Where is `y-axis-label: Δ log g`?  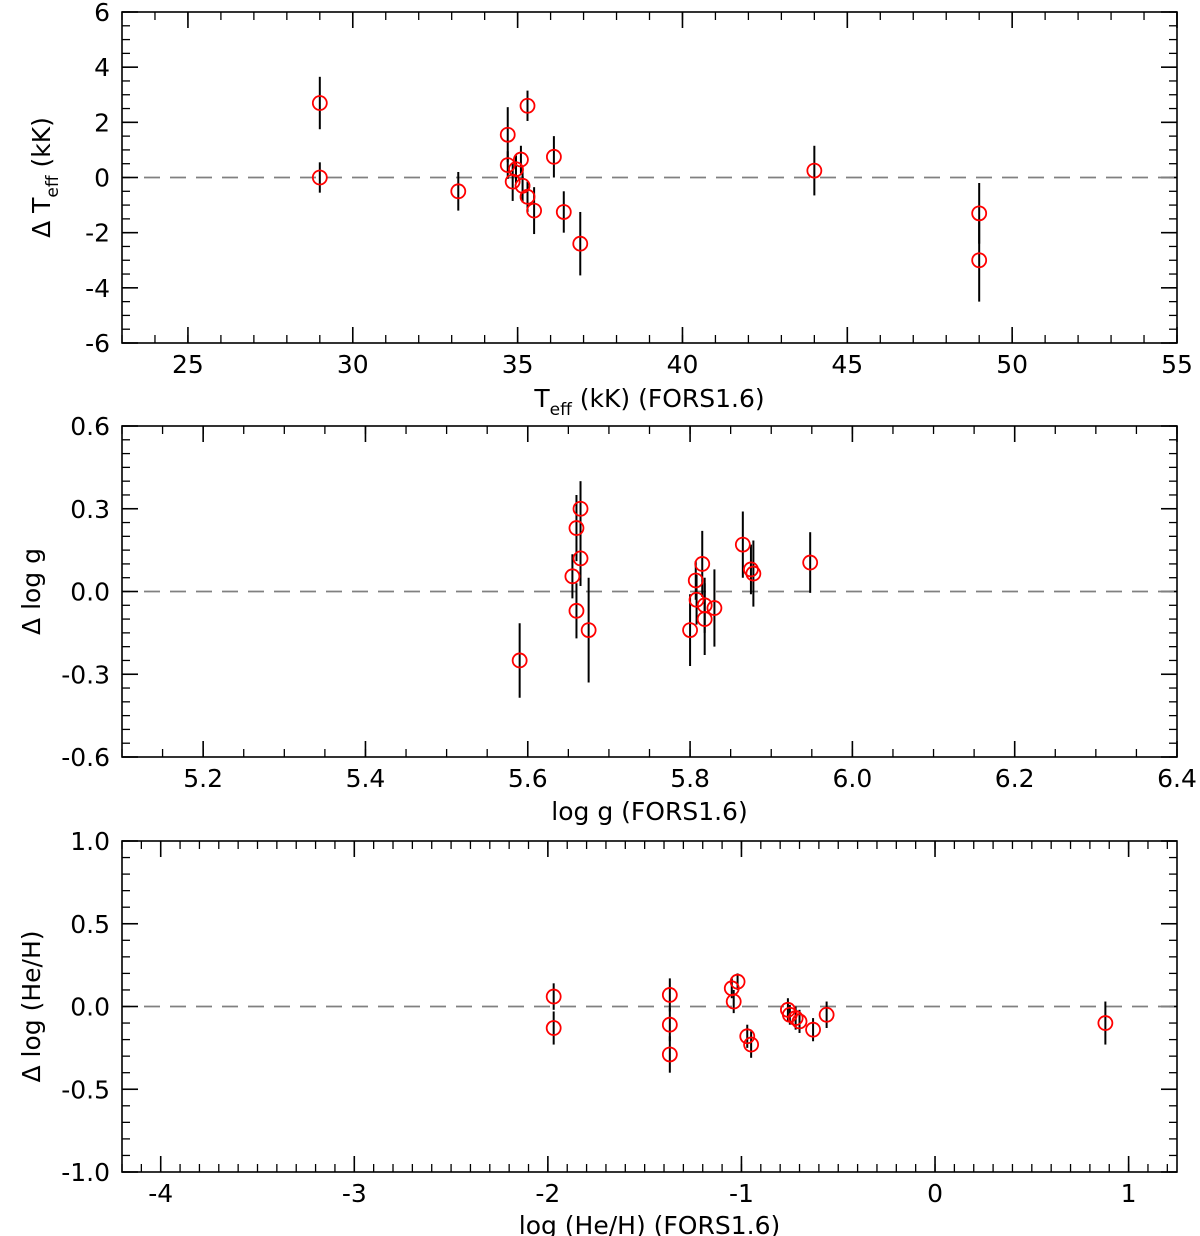
y-axis-label: Δ log g is located at coordinates (31, 591).